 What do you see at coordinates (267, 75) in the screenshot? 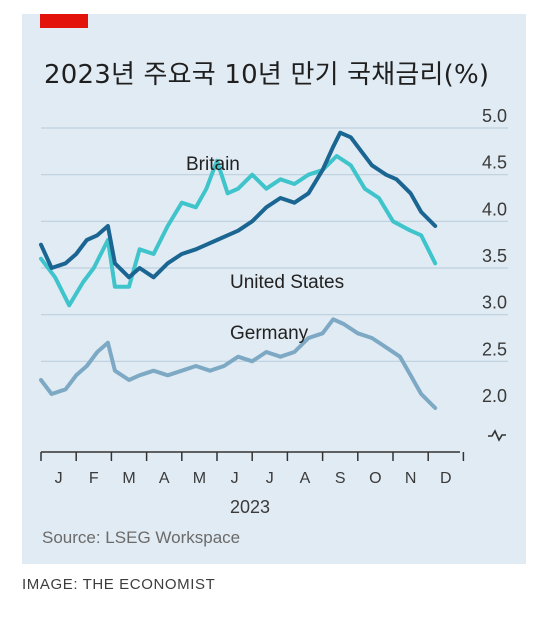
I see `chart-title: 2023년 주요국 10년 만기 국채금리(%)` at bounding box center [267, 75].